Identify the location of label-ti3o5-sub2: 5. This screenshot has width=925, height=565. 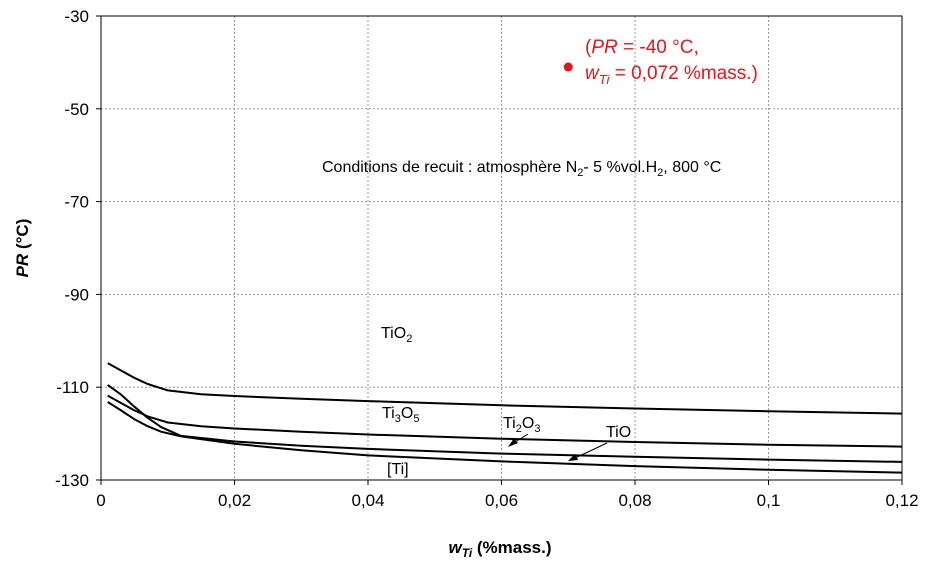
(416, 419).